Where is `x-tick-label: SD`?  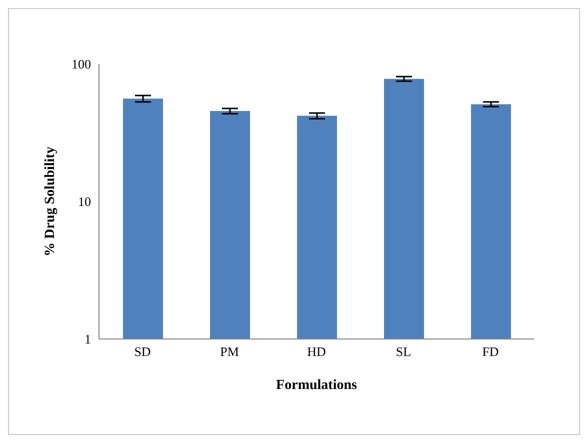 x-tick-label: SD is located at coordinates (142, 352).